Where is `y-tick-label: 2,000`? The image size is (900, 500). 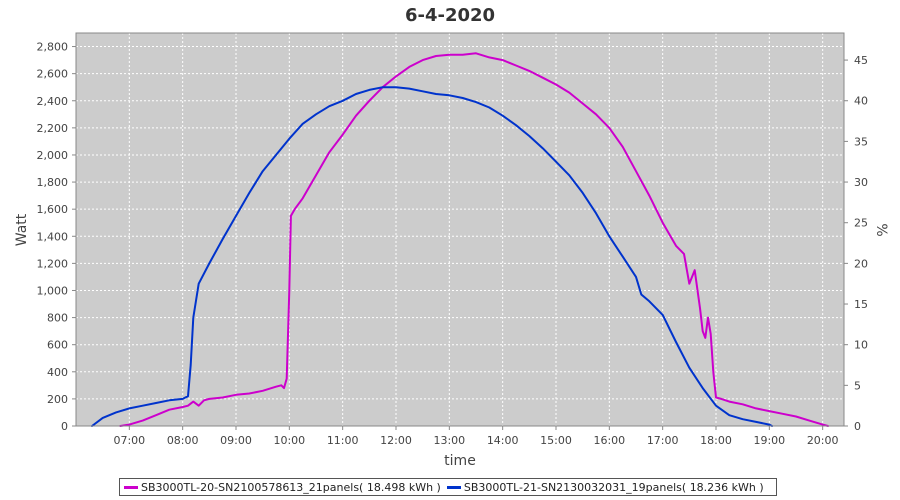
y-tick-label: 2,000 is located at coordinates (53, 155).